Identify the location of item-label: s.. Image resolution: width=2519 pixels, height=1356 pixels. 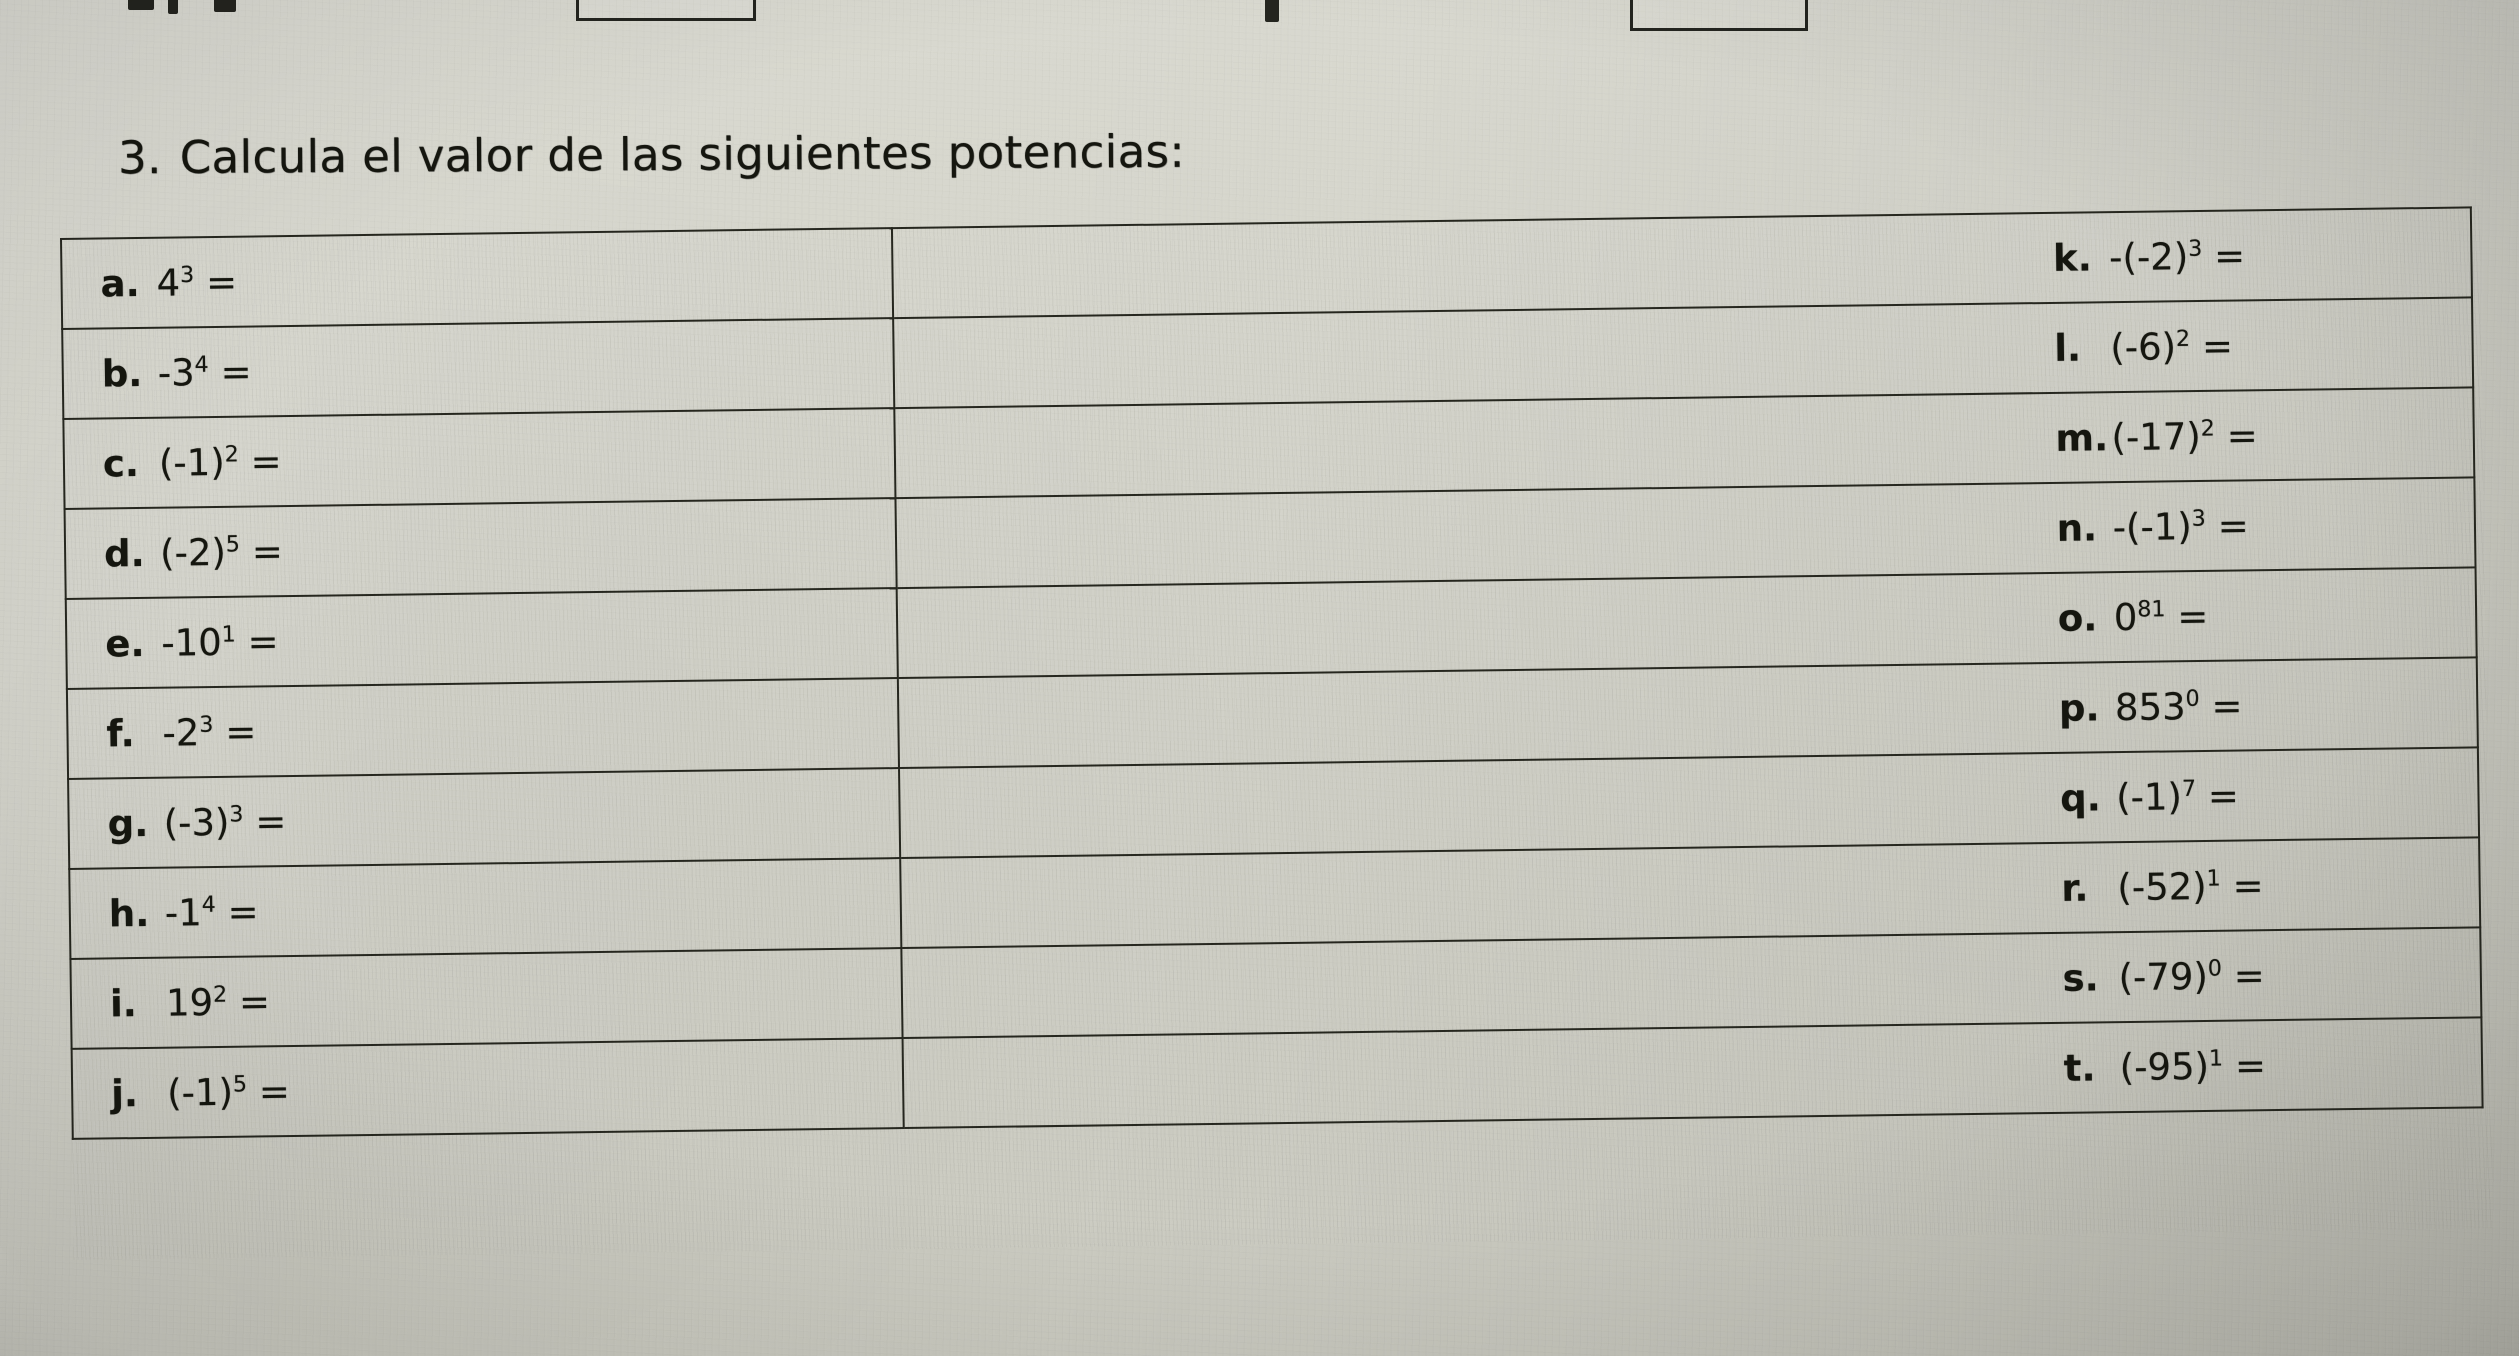
(2080, 977).